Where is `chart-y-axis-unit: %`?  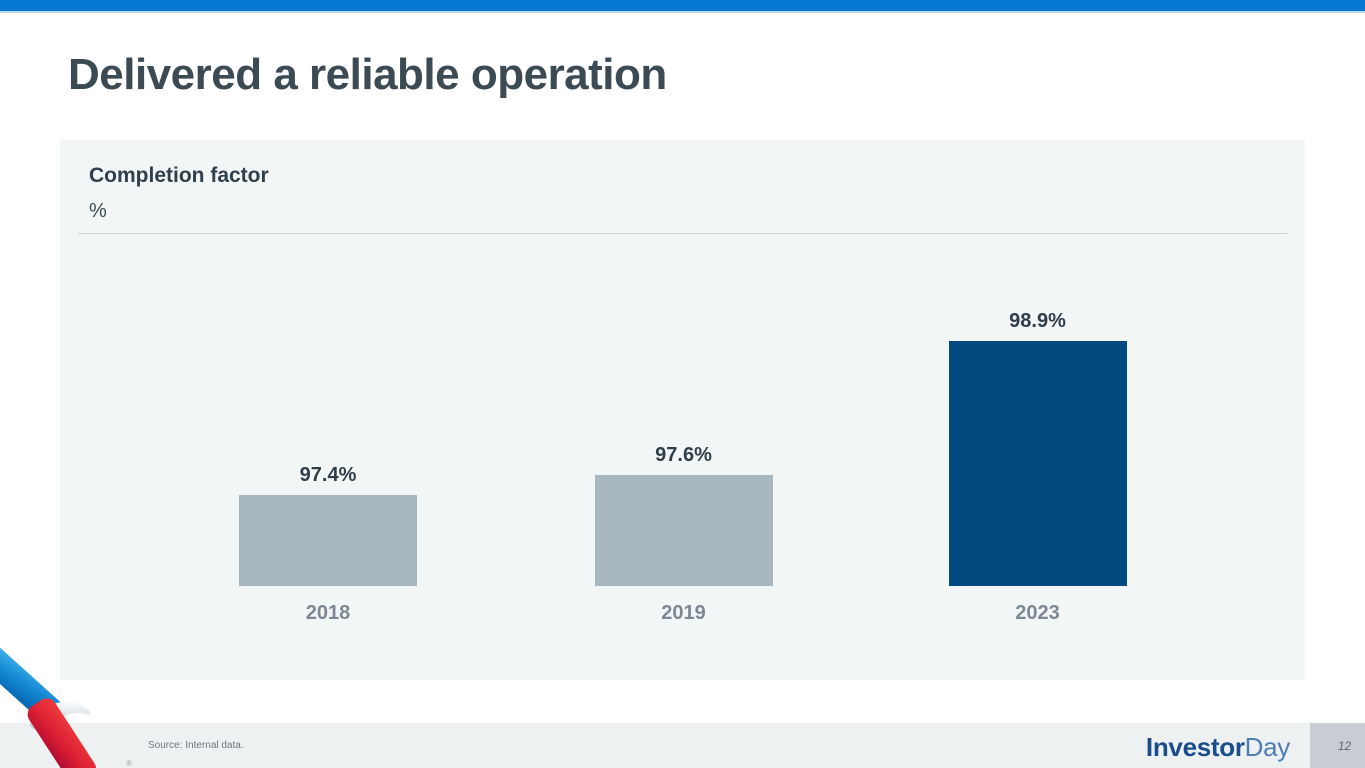 chart-y-axis-unit: % is located at coordinates (98, 211).